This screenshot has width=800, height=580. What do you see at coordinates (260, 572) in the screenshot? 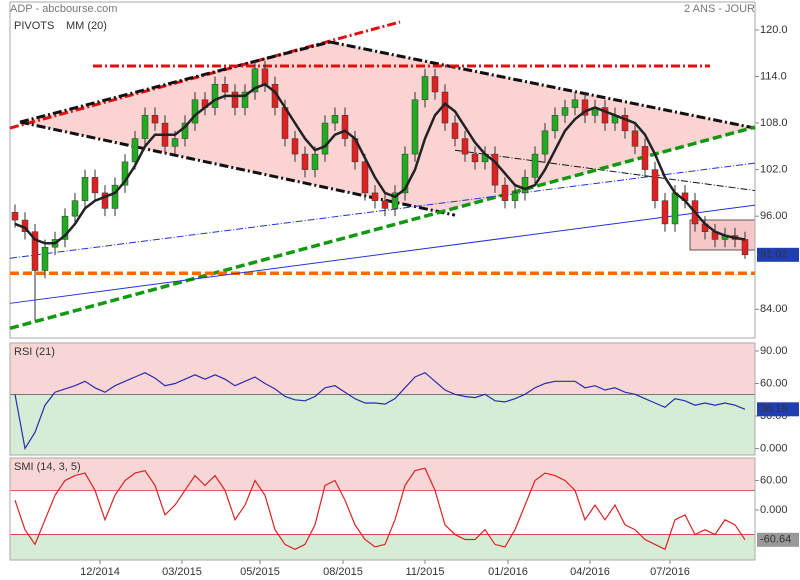
I see `x-tick-label: 05/2015` at bounding box center [260, 572].